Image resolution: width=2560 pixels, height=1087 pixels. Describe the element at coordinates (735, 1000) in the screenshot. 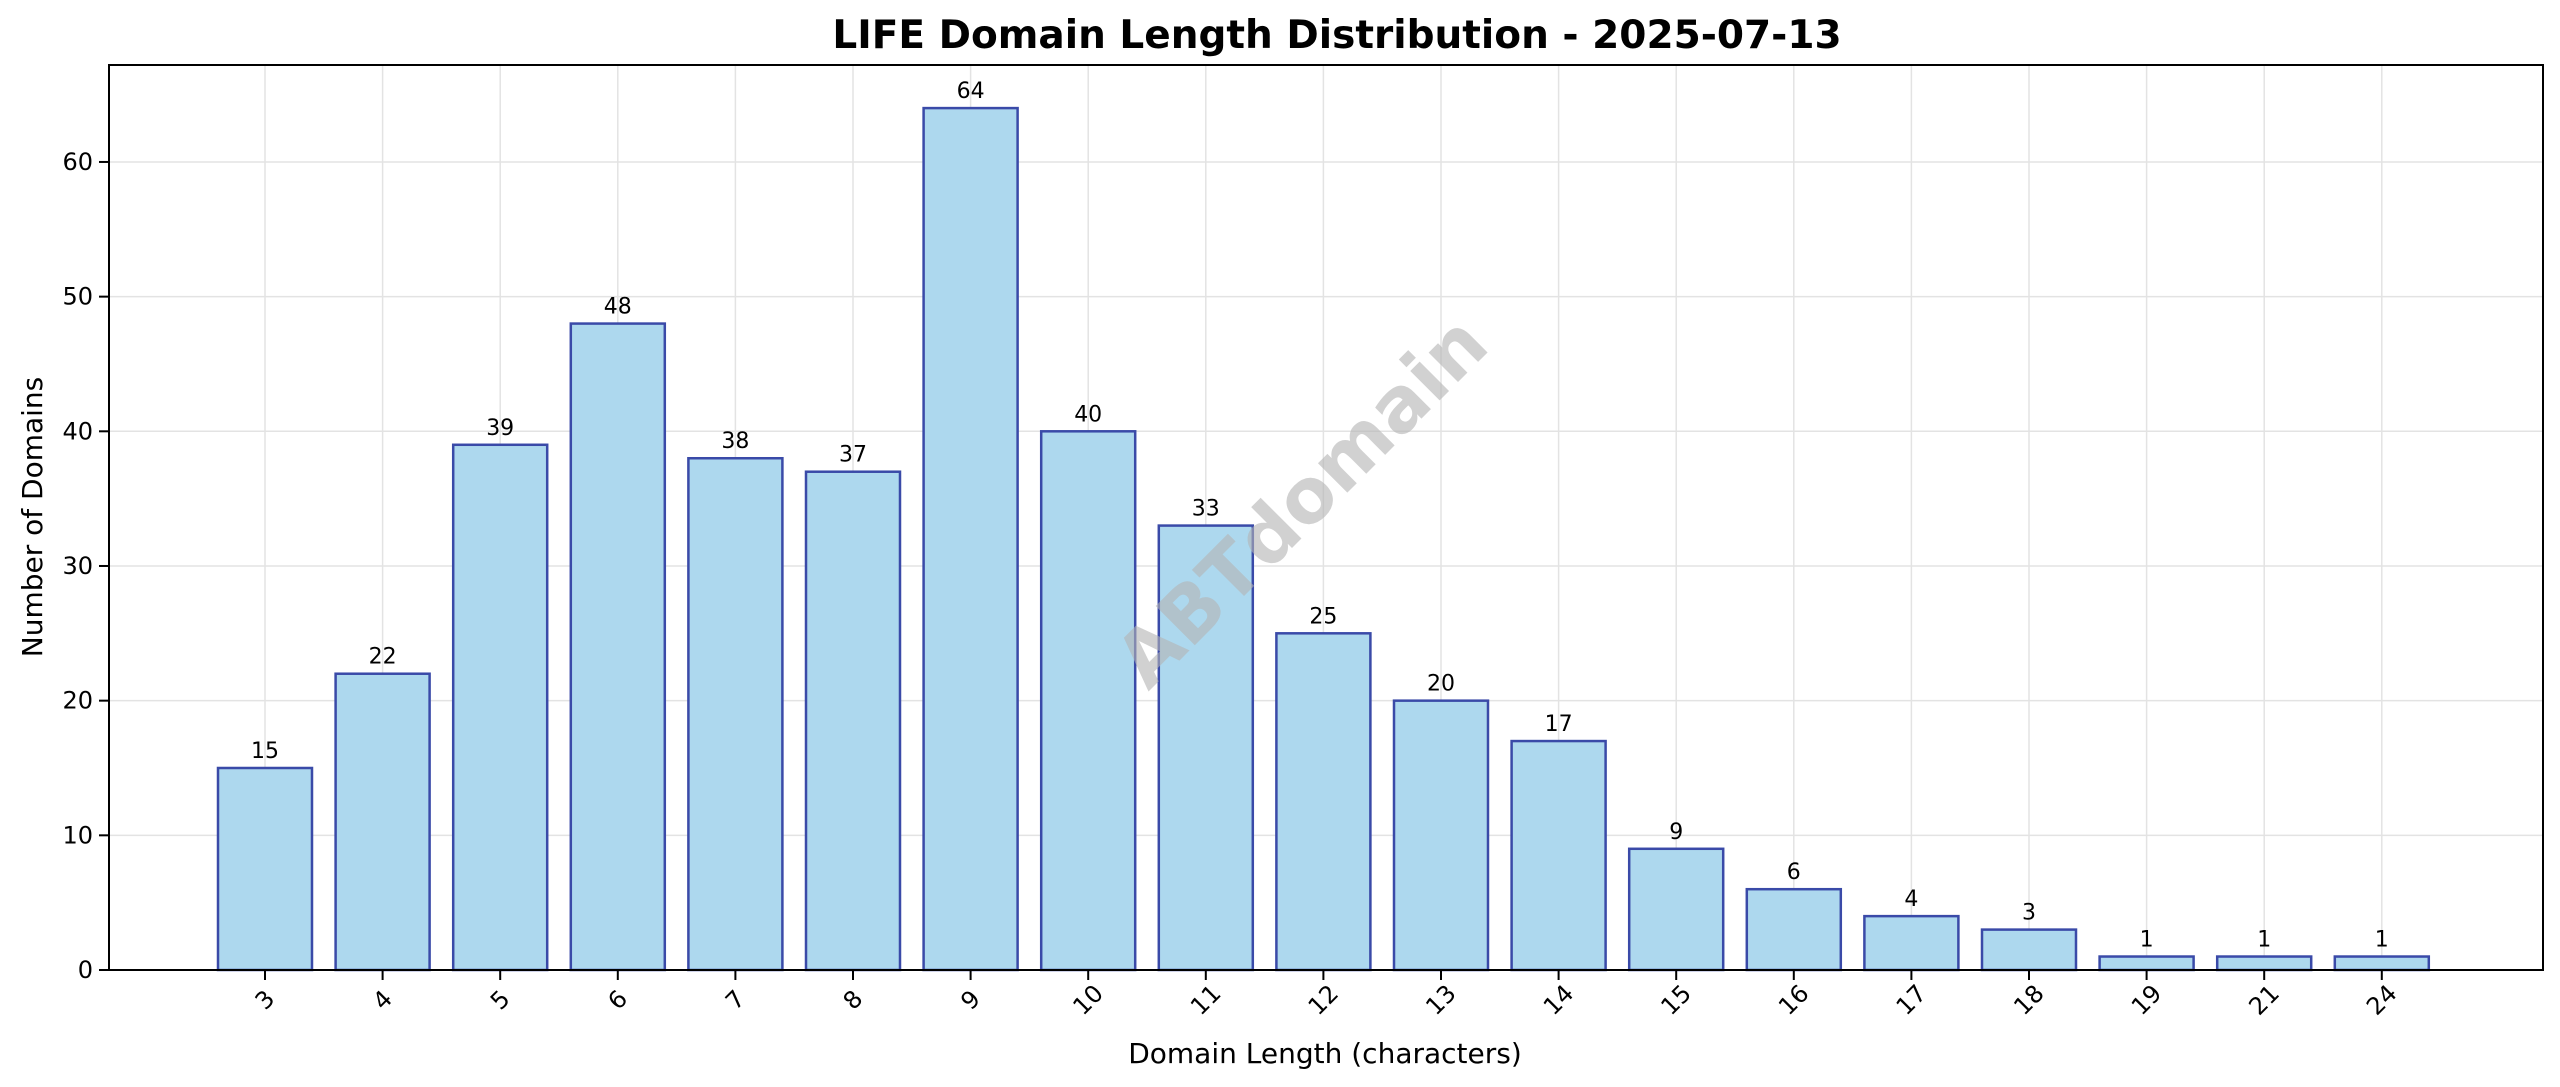

I see `x-tick-label: 7` at that location.